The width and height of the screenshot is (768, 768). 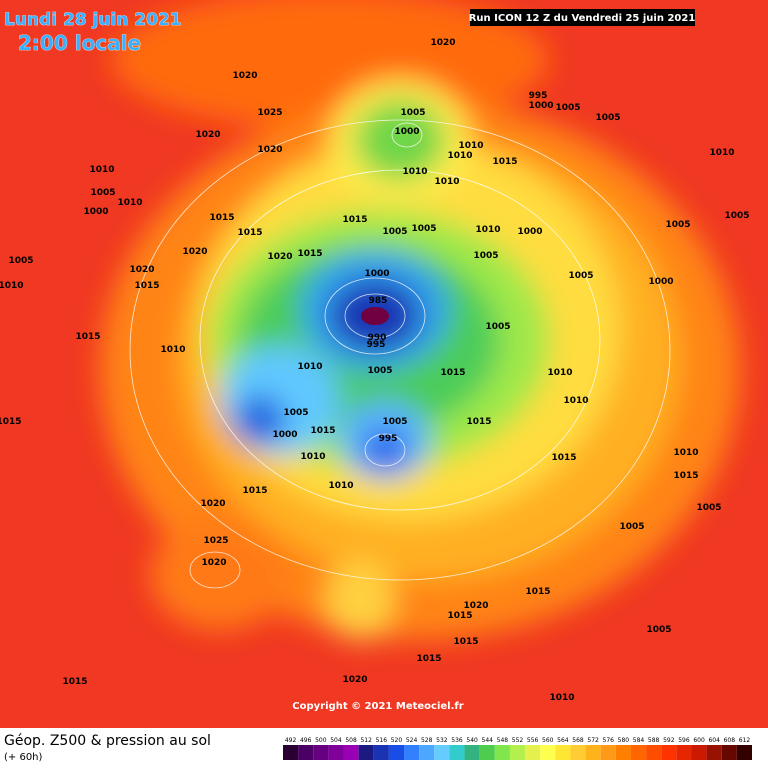 I want to click on scale-label: 576, so click(x=609, y=740).